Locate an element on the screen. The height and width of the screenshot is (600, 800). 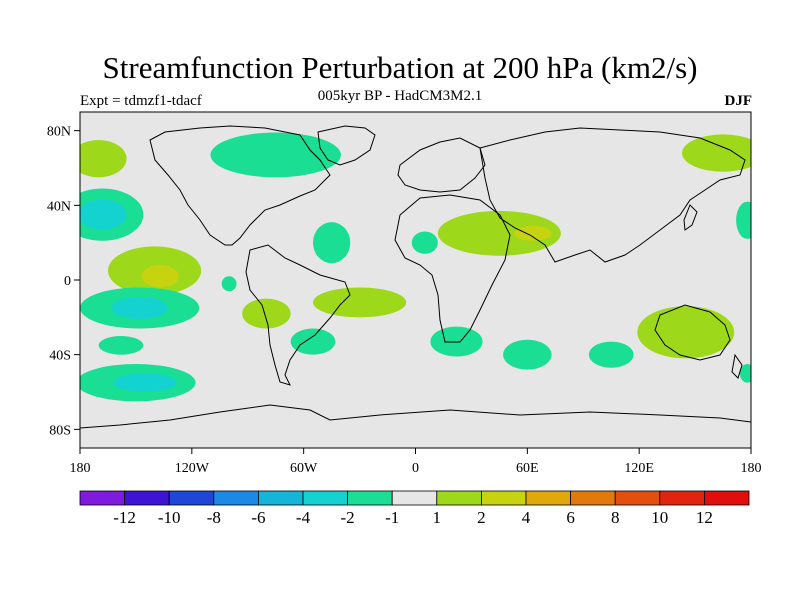
colorbar-label: -12 is located at coordinates (124, 517).